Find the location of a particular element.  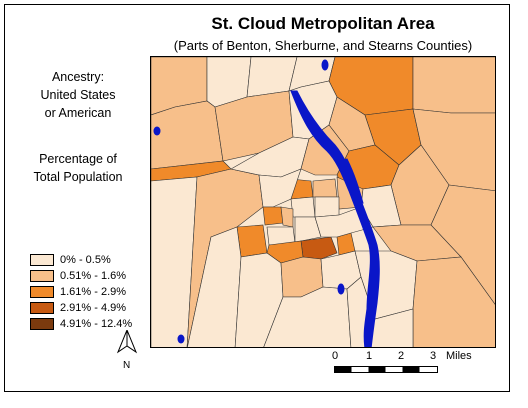

scale-bar-graphic is located at coordinates (386, 369).